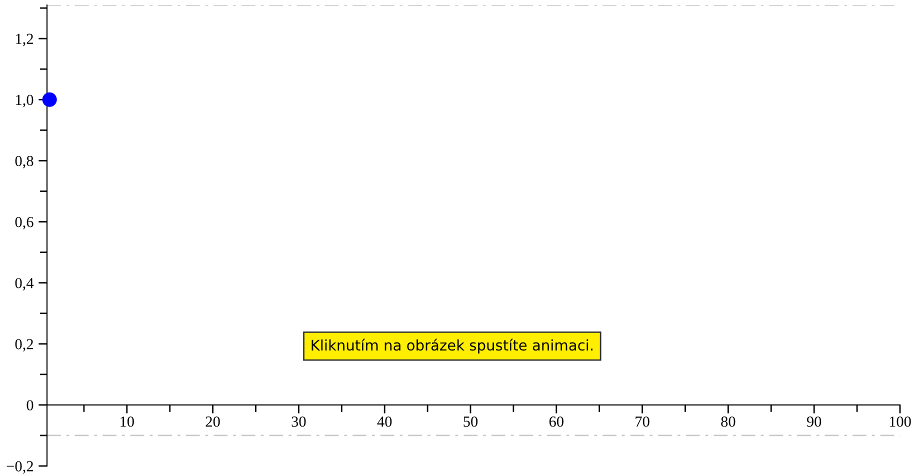 The height and width of the screenshot is (475, 913). Describe the element at coordinates (643, 421) in the screenshot. I see `x-tick-label: 70` at that location.